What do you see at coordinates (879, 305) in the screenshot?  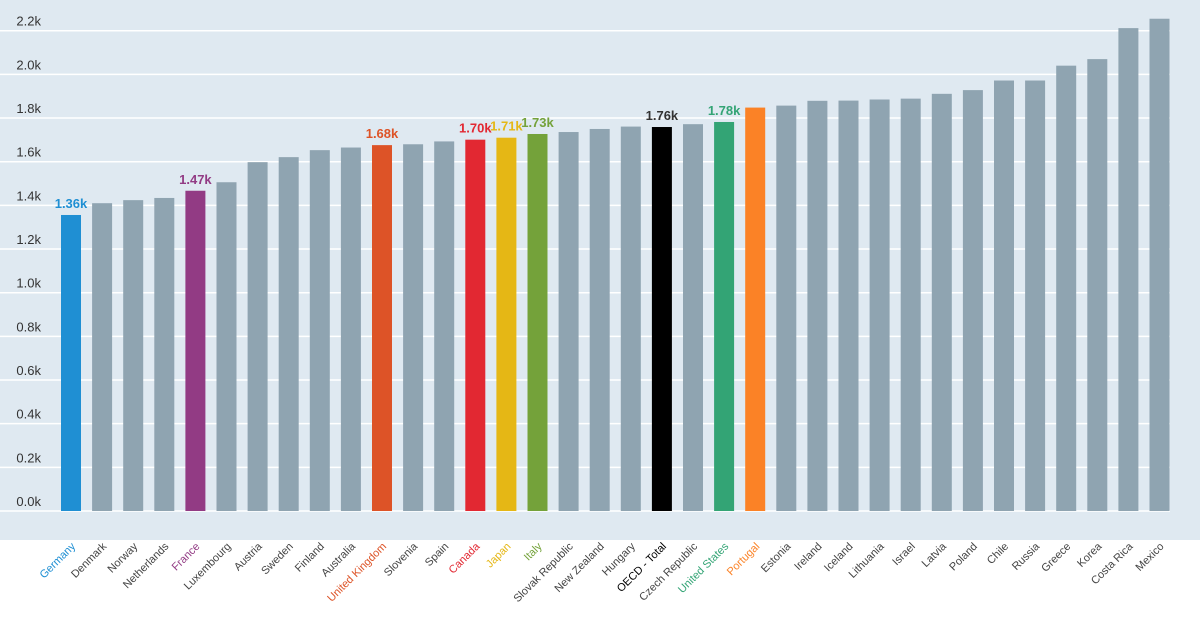 I see `bar-lithuania` at bounding box center [879, 305].